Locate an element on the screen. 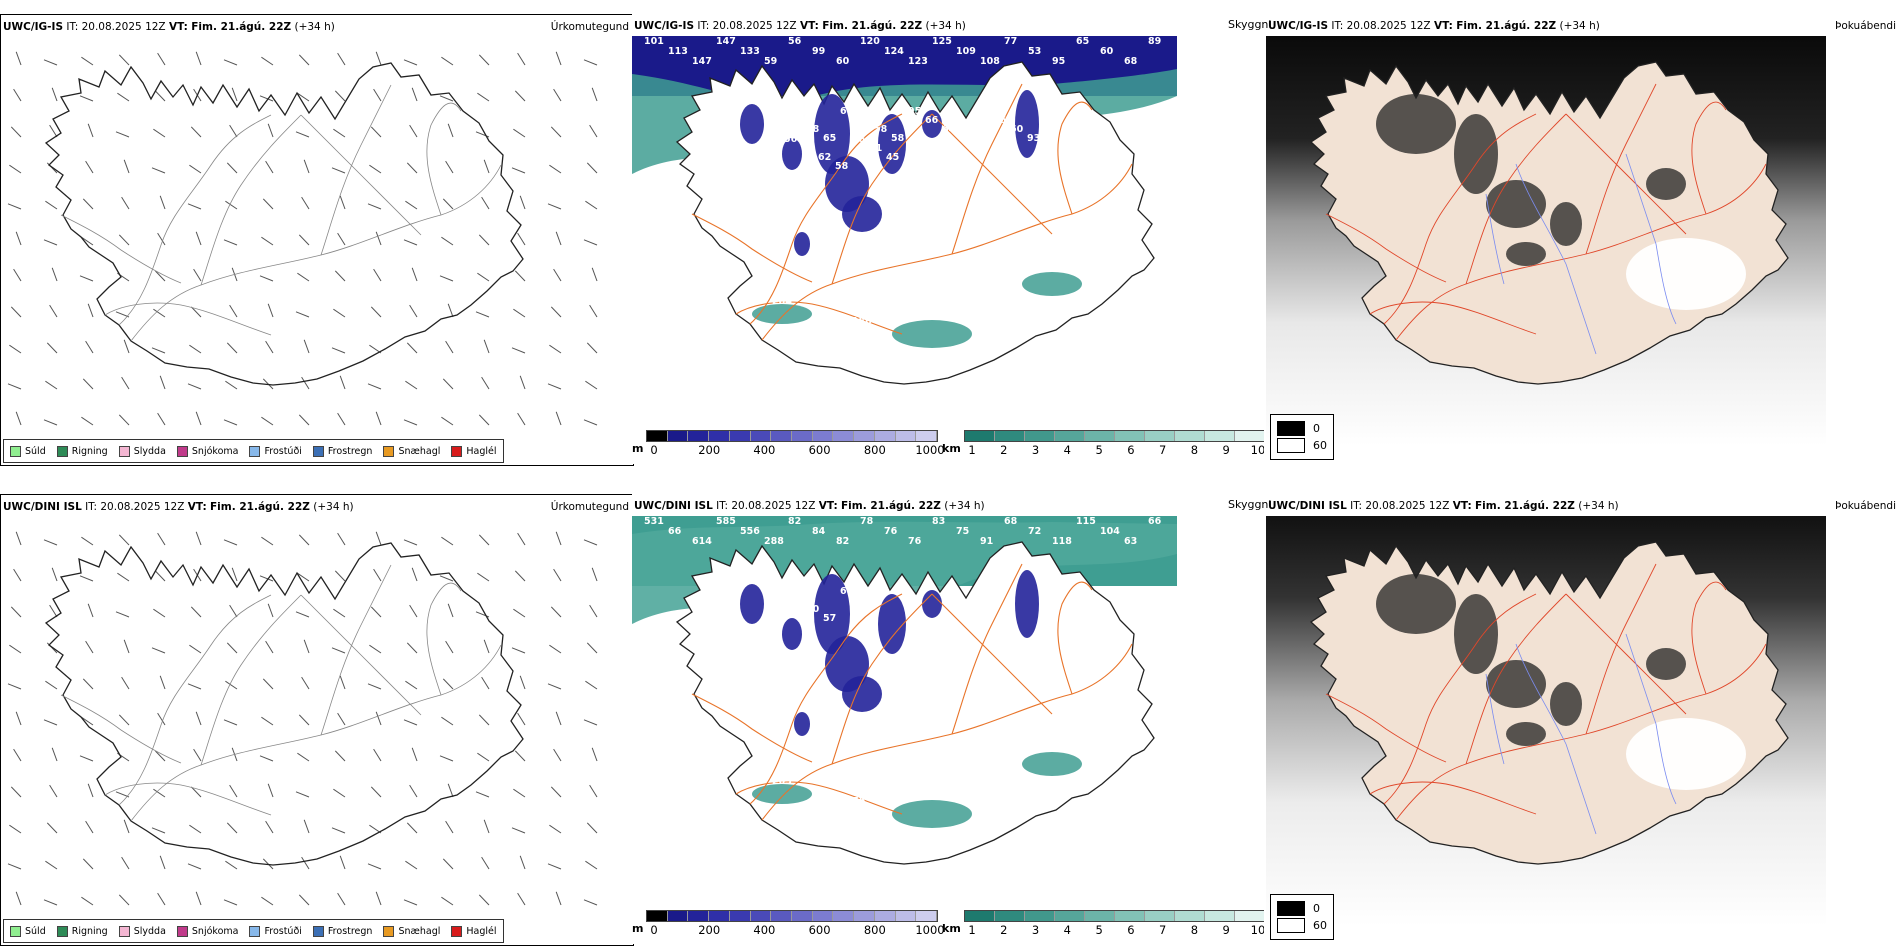 Image resolution: width=1900 pixels, height=950 pixels. legend-swatch is located at coordinates (182, 931).